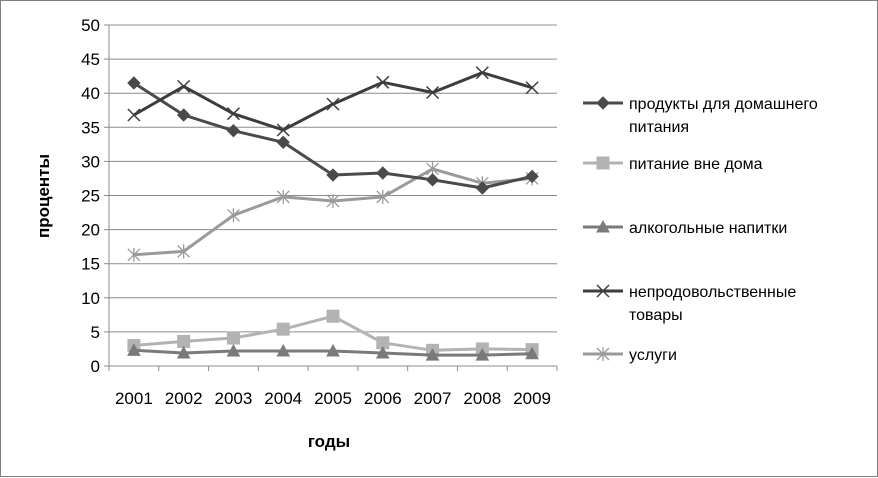  I want to click on y-tick-label: 25, so click(90, 196).